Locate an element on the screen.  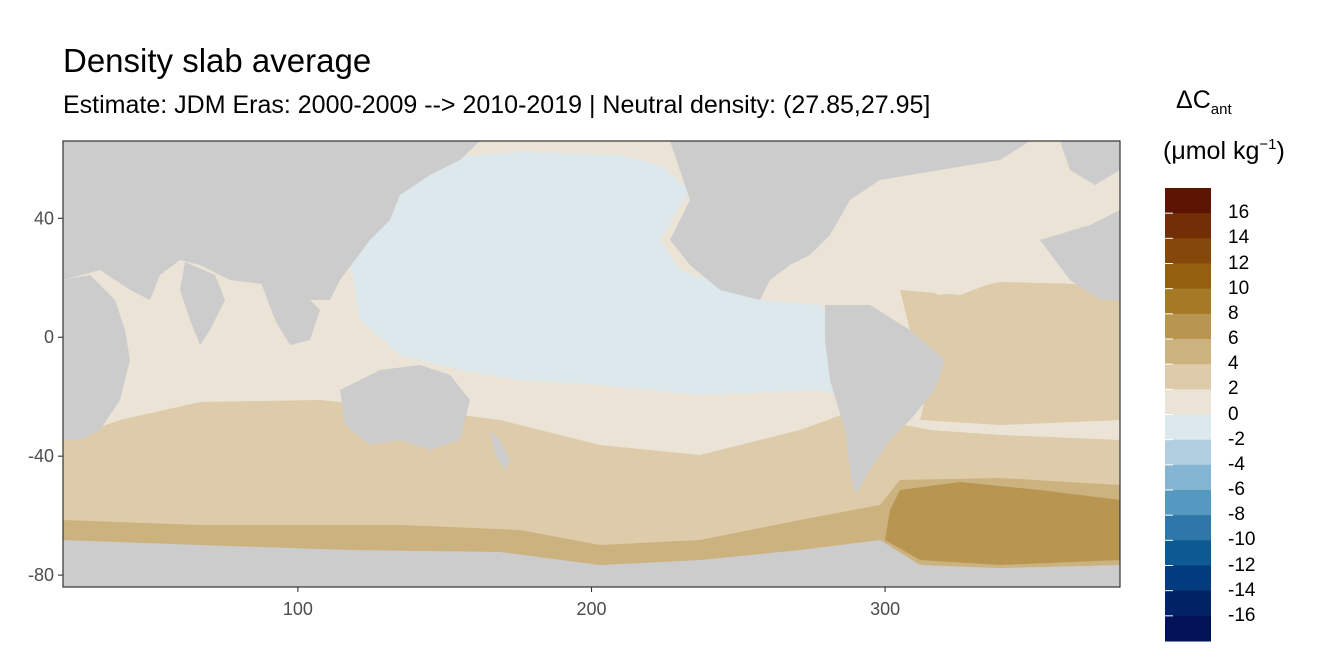
southern-band-6to8 is located at coordinates (1002, 523).